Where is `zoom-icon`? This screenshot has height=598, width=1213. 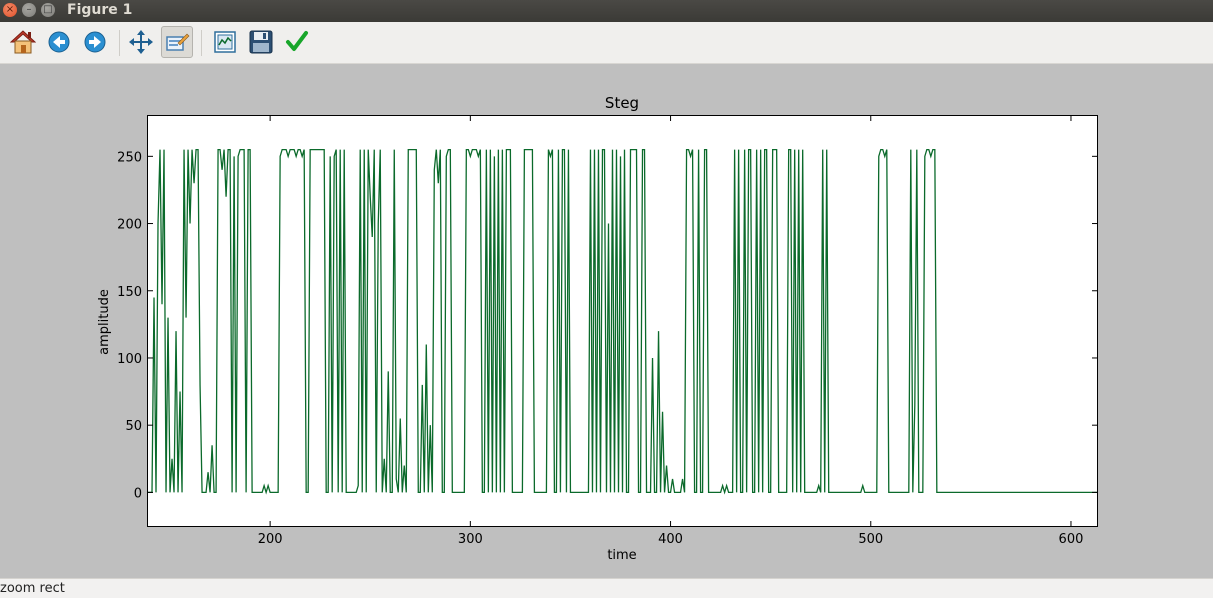 zoom-icon is located at coordinates (178, 42).